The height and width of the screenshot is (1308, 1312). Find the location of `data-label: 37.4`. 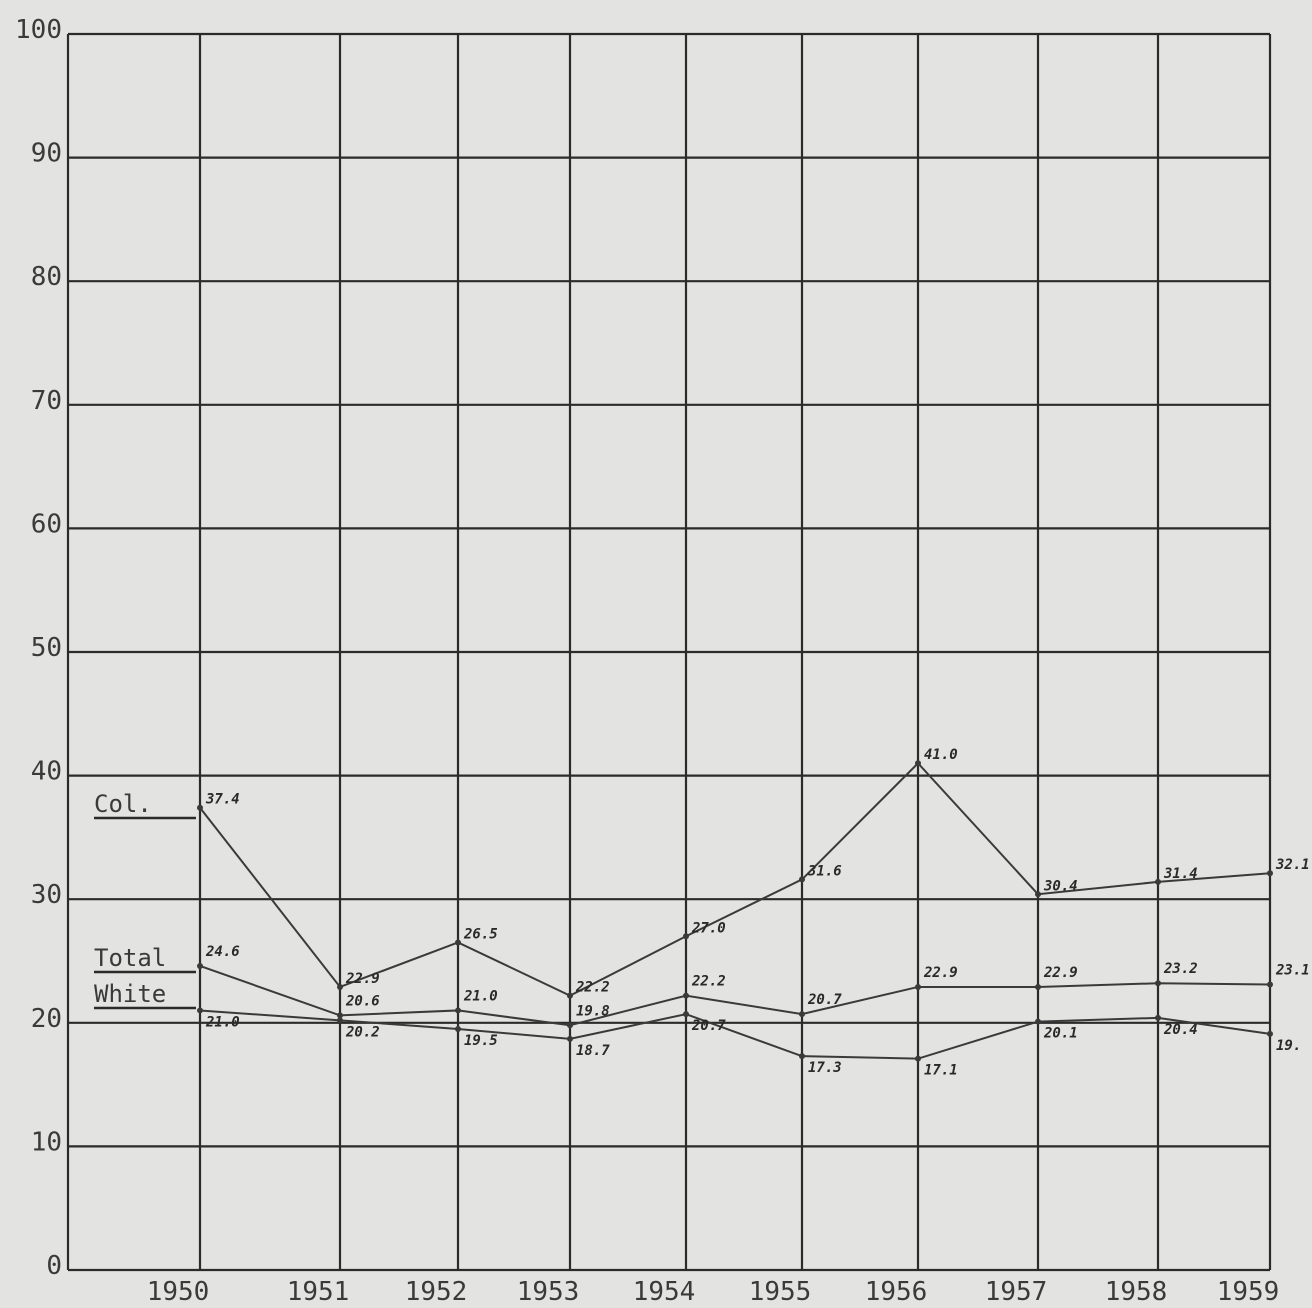

data-label: 37.4 is located at coordinates (222, 800).